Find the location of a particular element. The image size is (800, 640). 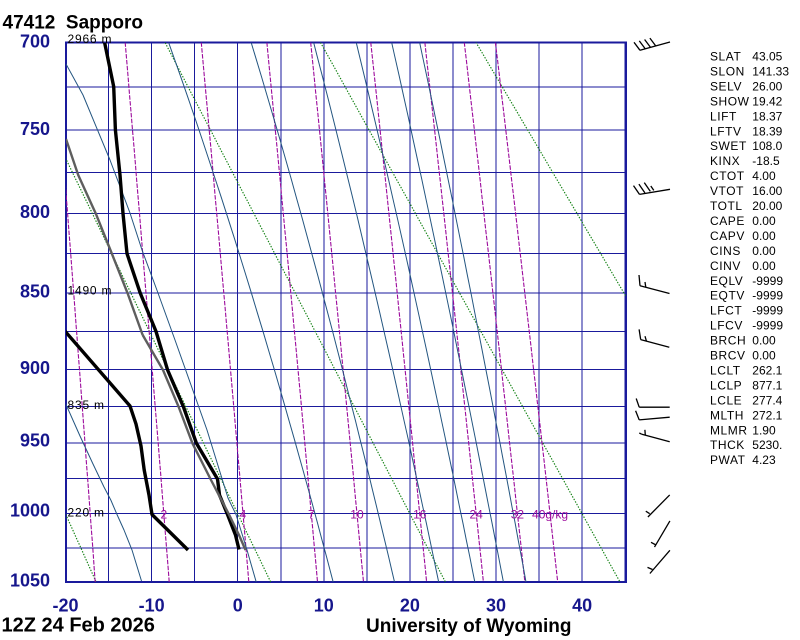

svg-text: 1050 is located at coordinates (30, 581).